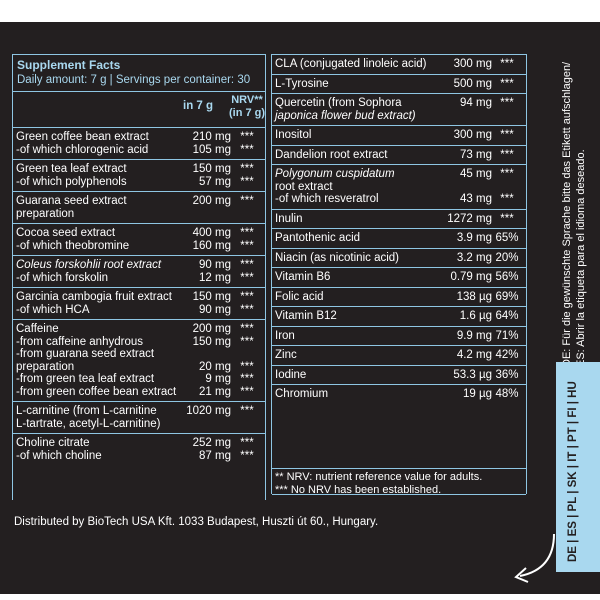 The width and height of the screenshot is (600, 600). I want to click on ingredient-name: Zinc, so click(286, 355).